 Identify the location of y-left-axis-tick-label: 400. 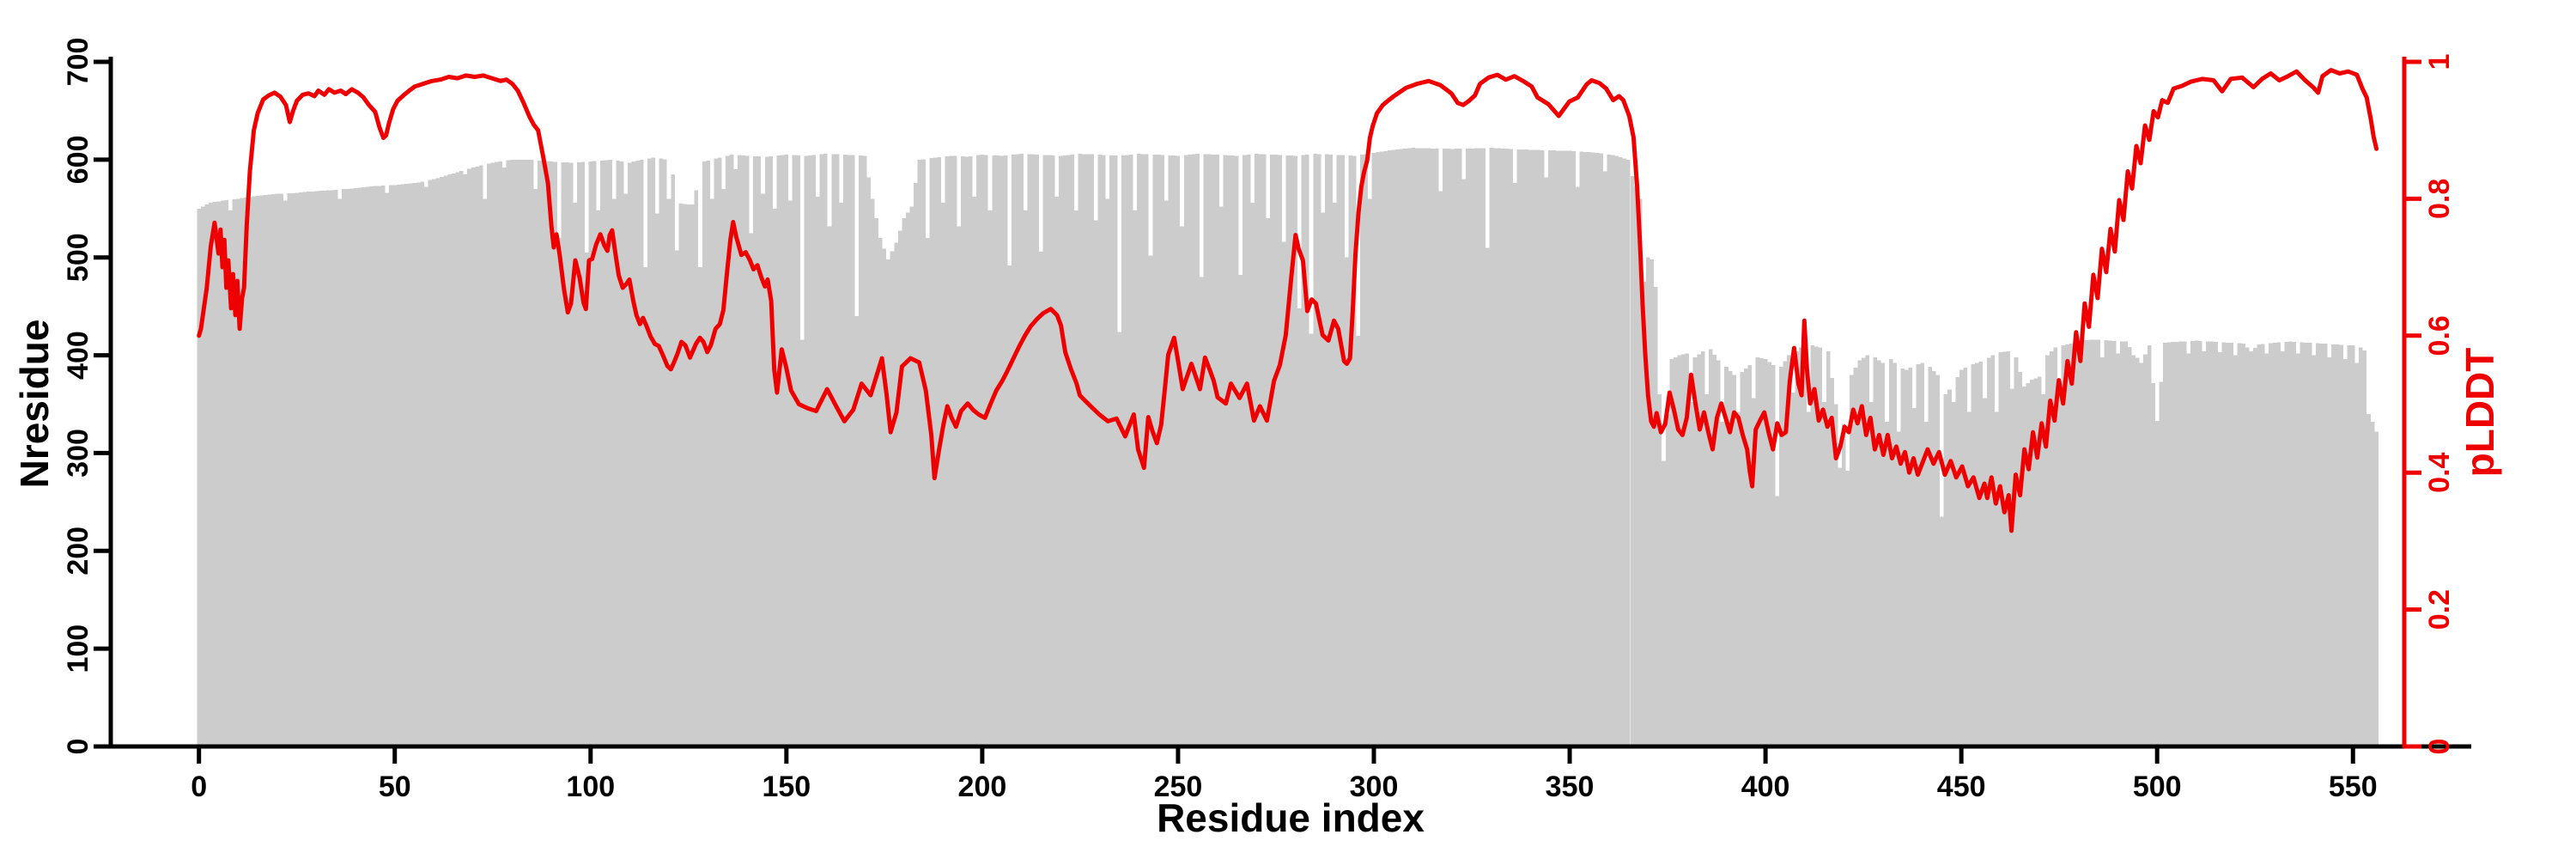
(78, 356).